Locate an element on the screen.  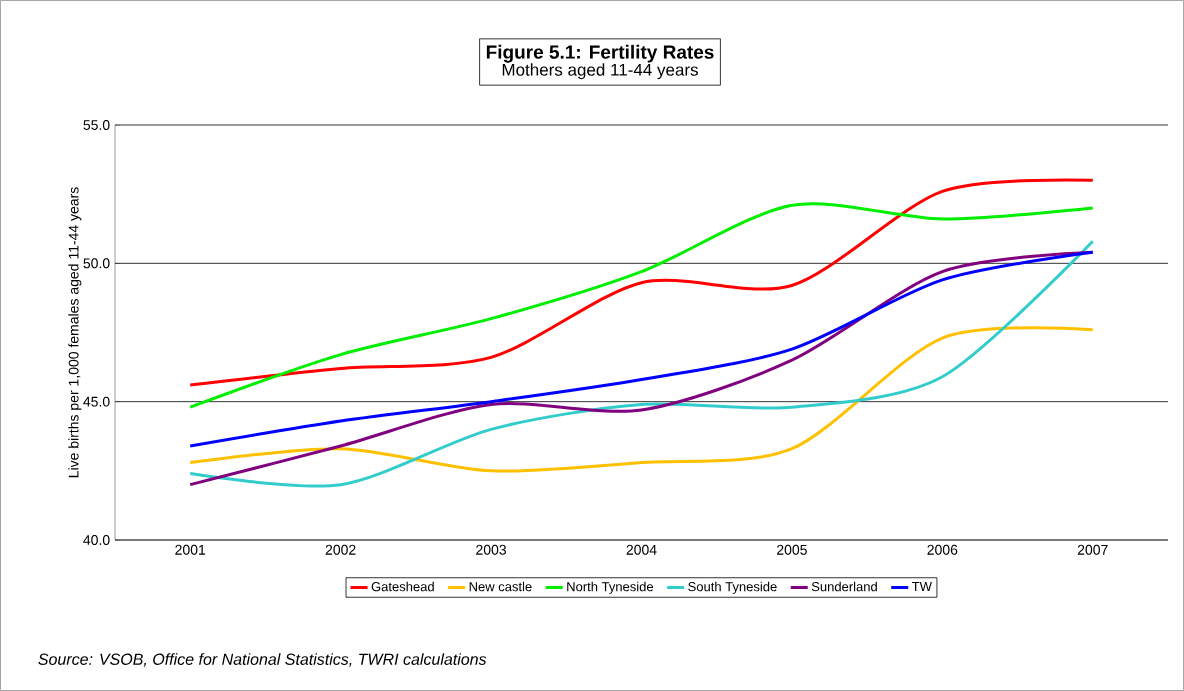
x-tick-label: 2007 is located at coordinates (1092, 549).